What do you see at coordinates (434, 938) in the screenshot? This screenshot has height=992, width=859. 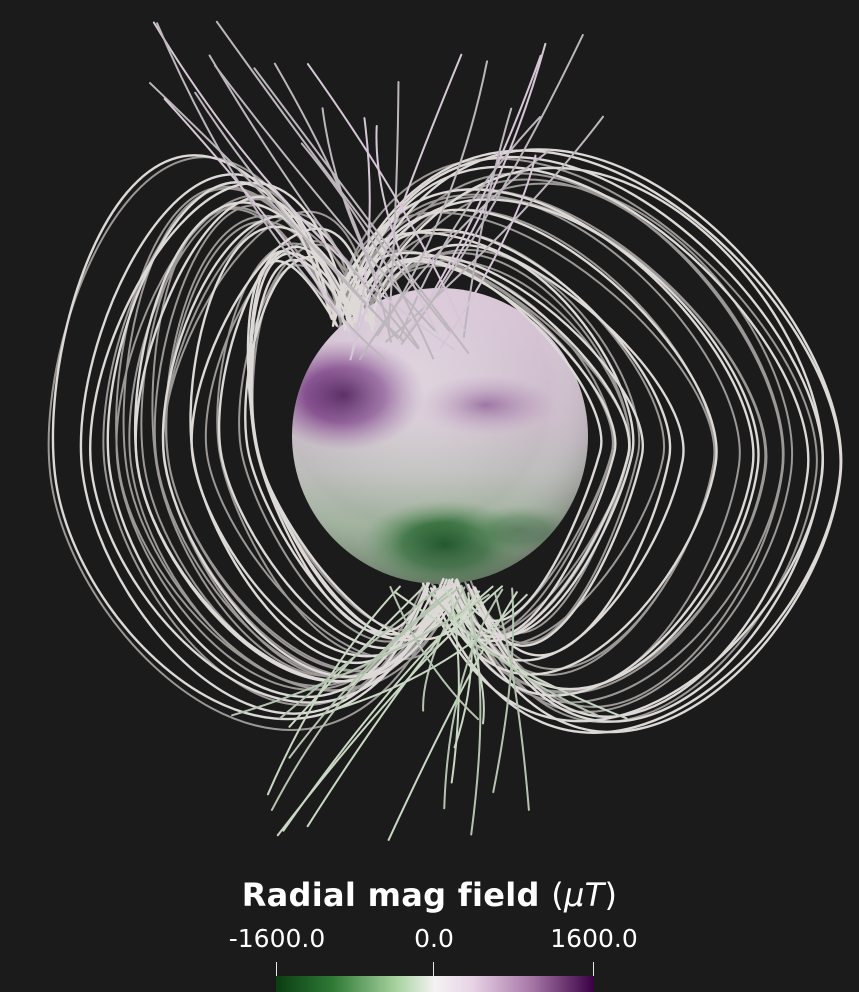 I see `colorbar-mid-label: 0.0` at bounding box center [434, 938].